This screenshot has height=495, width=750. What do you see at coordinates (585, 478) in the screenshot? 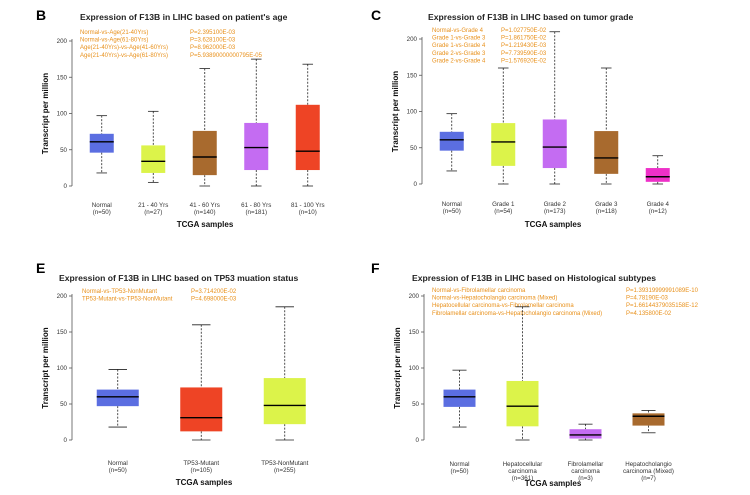
I see `category-count: (n=3)` at bounding box center [585, 478].